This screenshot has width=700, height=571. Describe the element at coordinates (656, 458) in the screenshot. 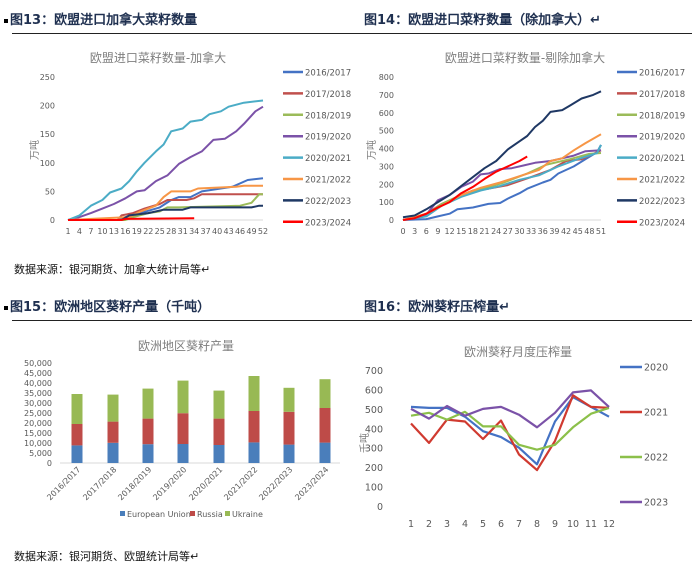

I see `legend-label: 2022` at that location.